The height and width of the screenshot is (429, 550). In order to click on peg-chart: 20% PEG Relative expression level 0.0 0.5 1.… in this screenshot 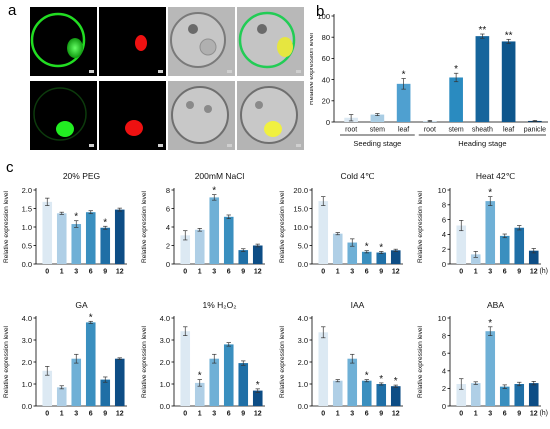, I will do `click(65, 223)`.